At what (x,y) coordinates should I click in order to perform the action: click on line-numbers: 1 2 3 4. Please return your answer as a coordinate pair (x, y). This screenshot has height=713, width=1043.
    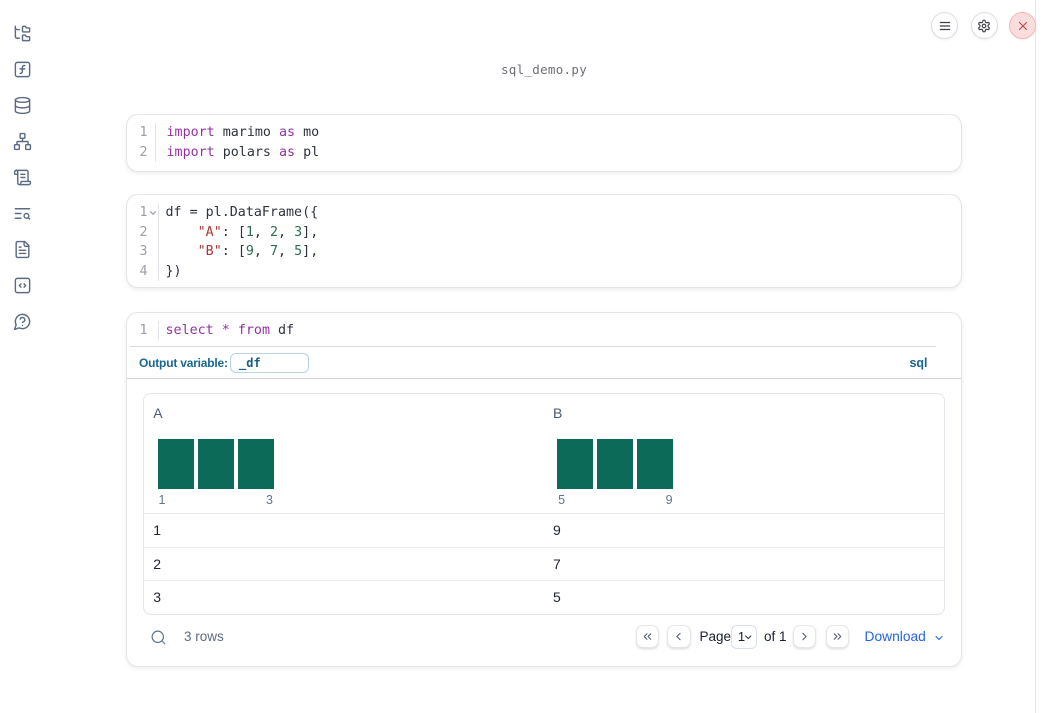
    Looking at the image, I should click on (137, 242).